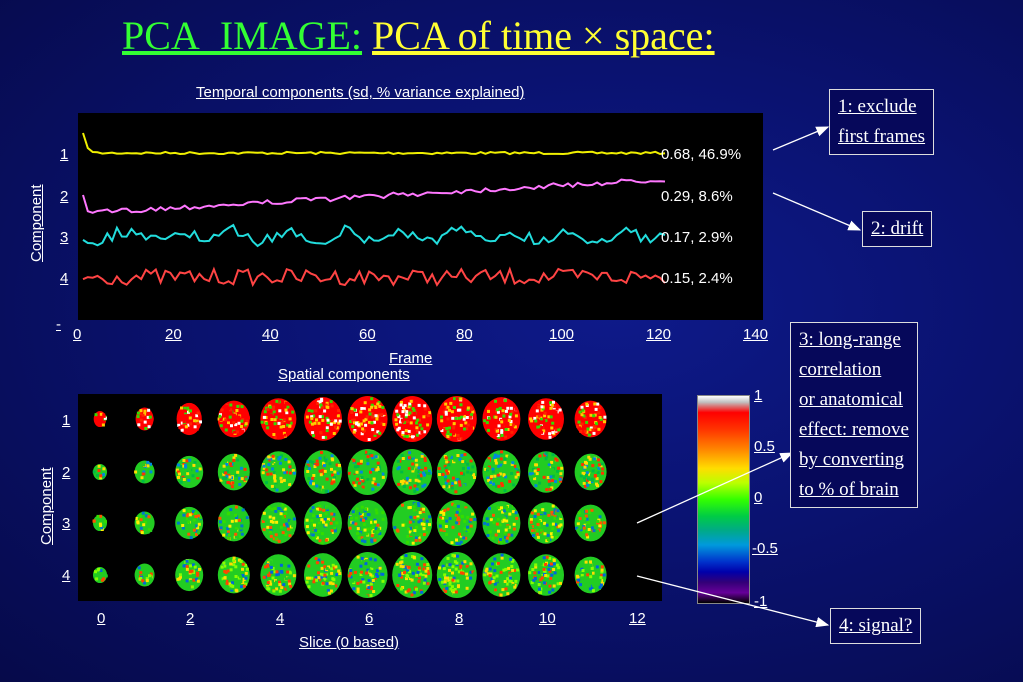 Image resolution: width=1023 pixels, height=682 pixels. What do you see at coordinates (697, 278) in the screenshot?
I see `temporal-series-label: 0.15, 2.4%` at bounding box center [697, 278].